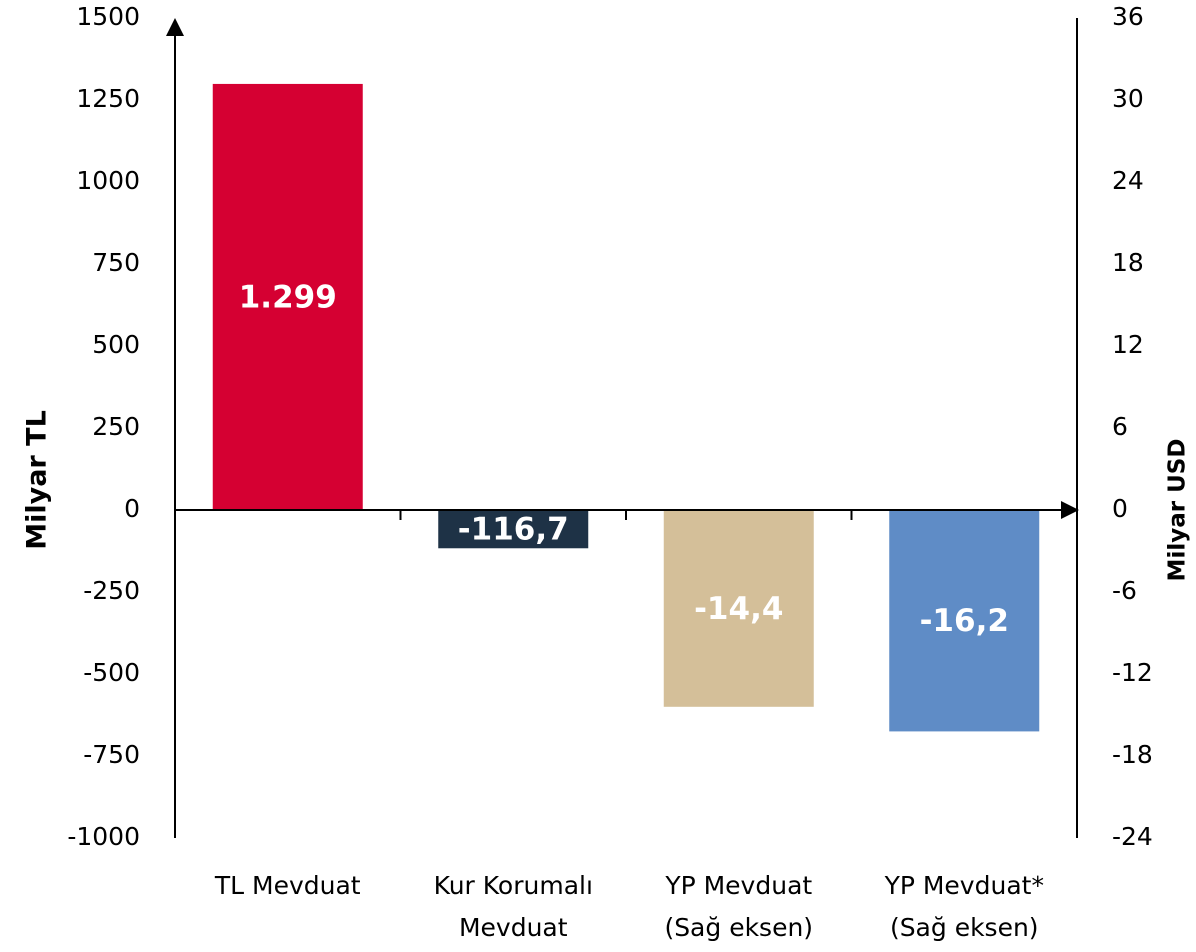 This screenshot has height=952, width=1196. Describe the element at coordinates (1124, 590) in the screenshot. I see `y2-tick-label: -6` at that location.